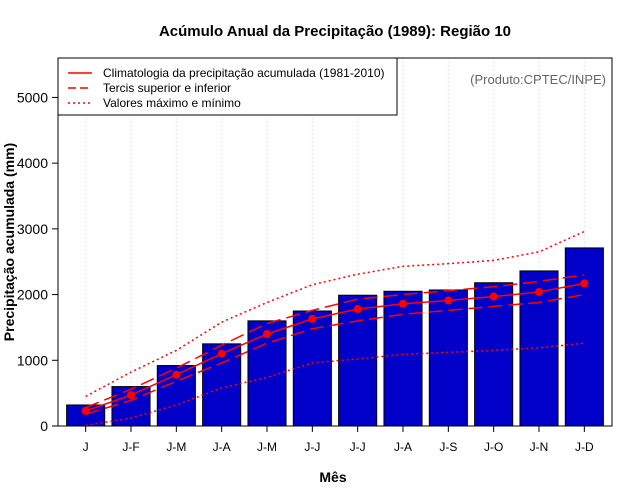  What do you see at coordinates (332, 477) in the screenshot?
I see `x-axis-title: Mês` at bounding box center [332, 477].